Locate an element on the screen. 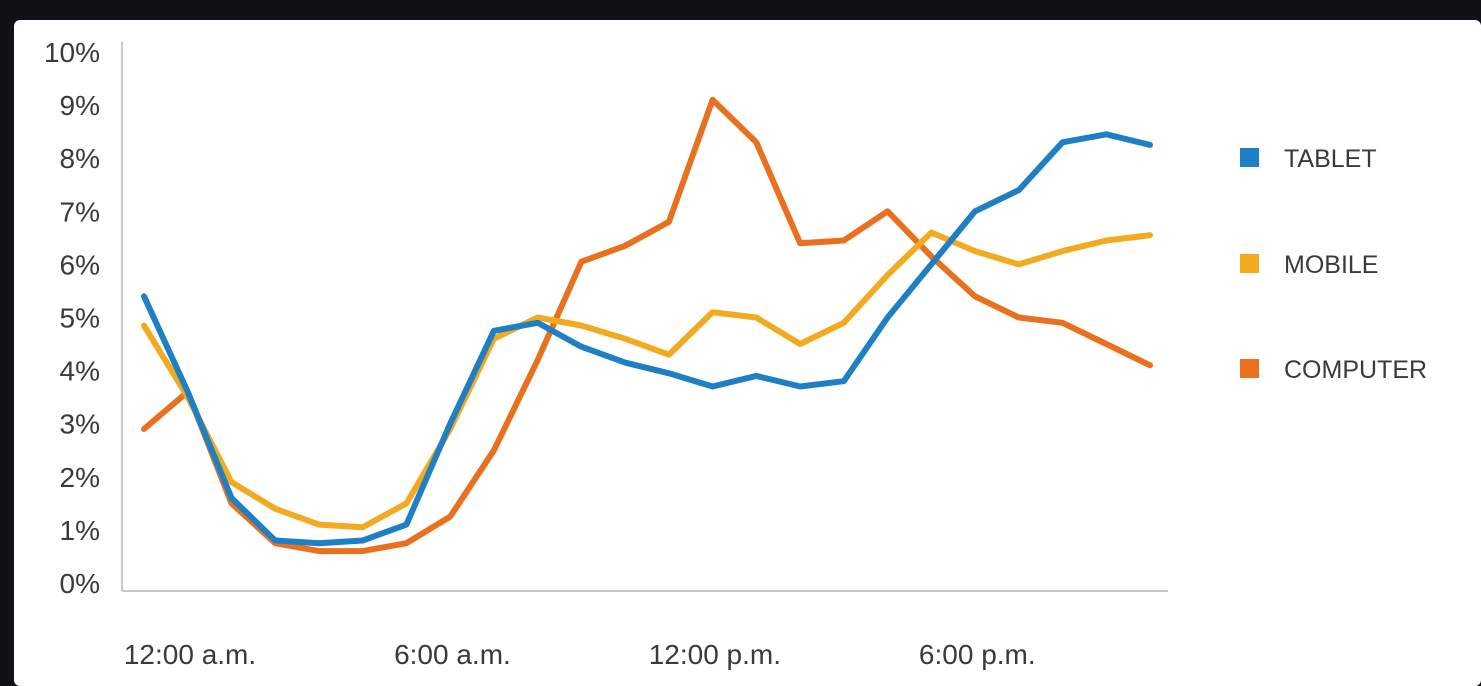 The width and height of the screenshot is (1481, 686). y-tick-label: 3% is located at coordinates (80, 424).